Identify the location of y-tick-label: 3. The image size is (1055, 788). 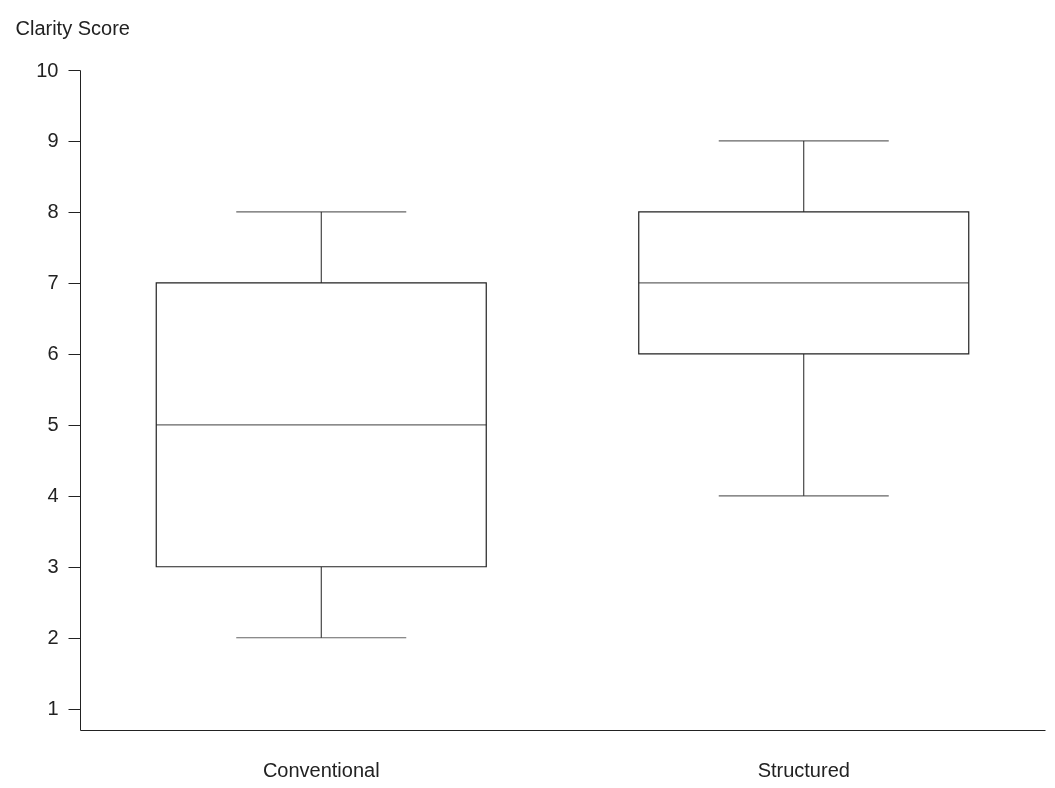
(53, 566).